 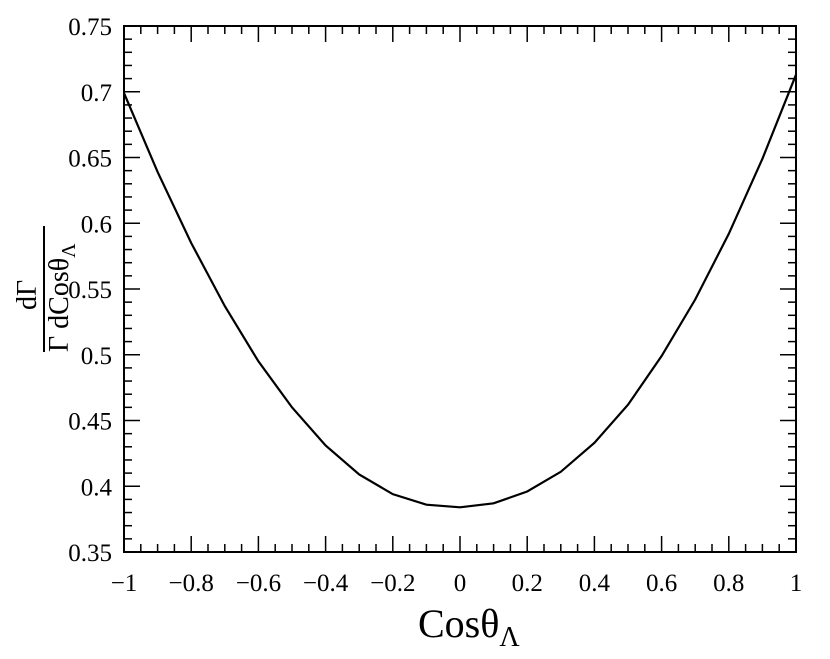 I want to click on x-tick-label: −1, so click(x=124, y=583).